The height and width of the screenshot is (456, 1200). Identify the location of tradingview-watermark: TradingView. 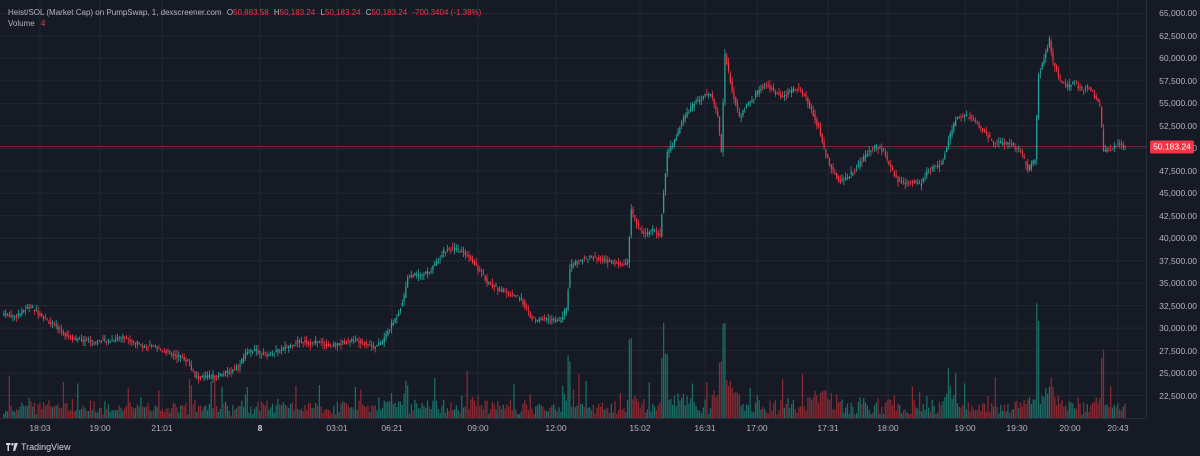
(38, 447).